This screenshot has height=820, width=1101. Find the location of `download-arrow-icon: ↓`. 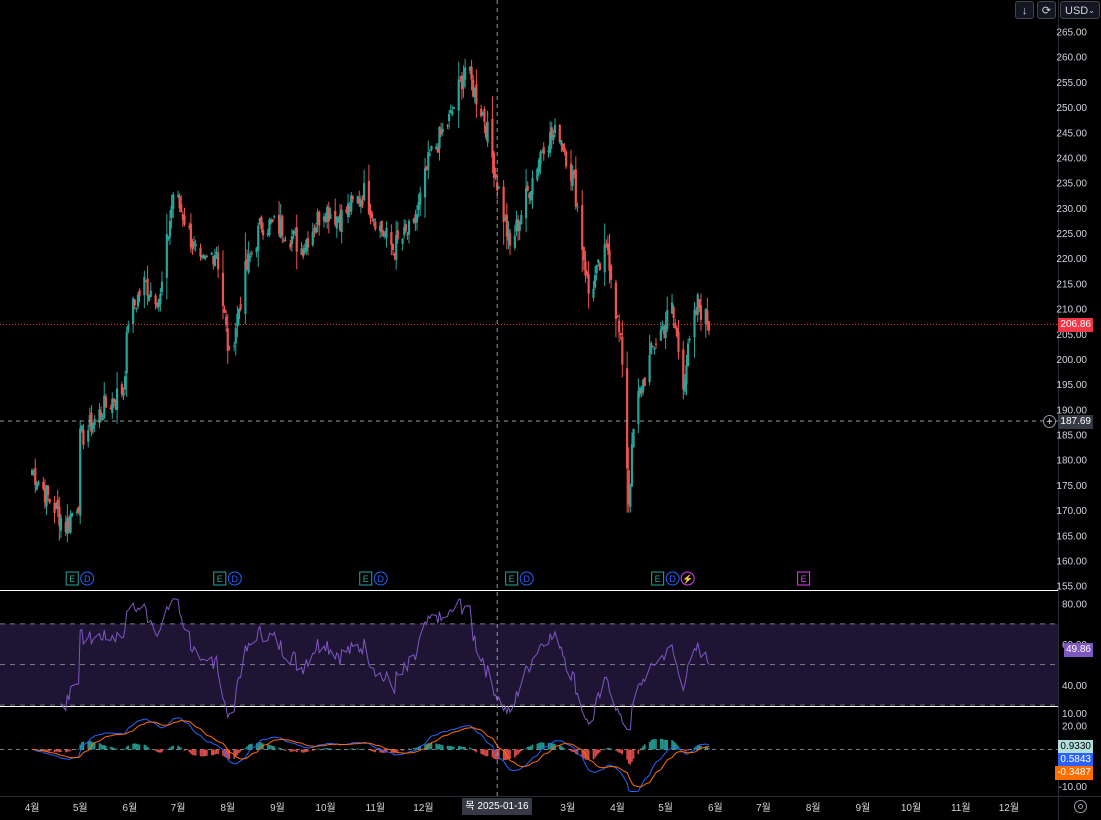

download-arrow-icon: ↓ is located at coordinates (1024, 11).